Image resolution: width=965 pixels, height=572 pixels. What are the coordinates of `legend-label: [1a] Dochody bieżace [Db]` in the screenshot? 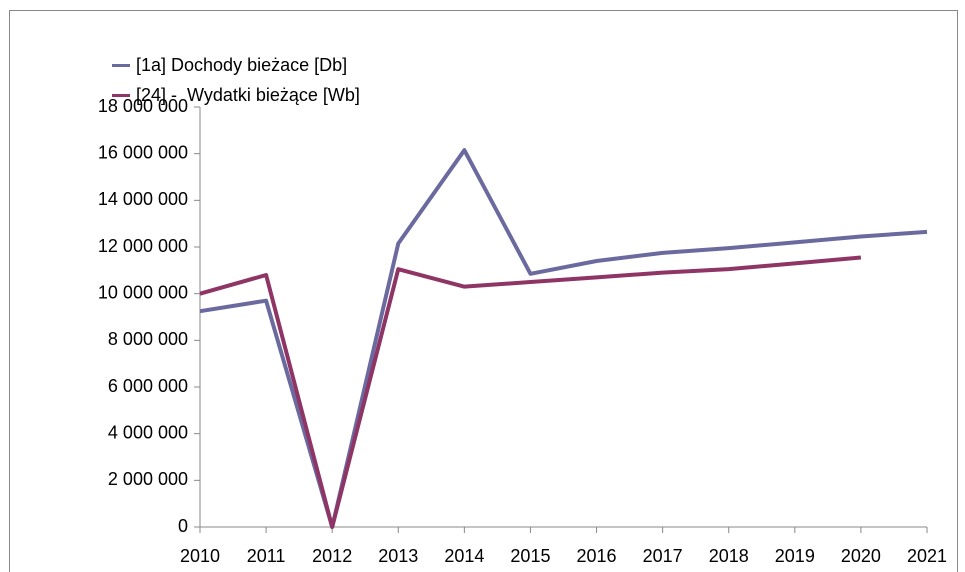 It's located at (242, 65).